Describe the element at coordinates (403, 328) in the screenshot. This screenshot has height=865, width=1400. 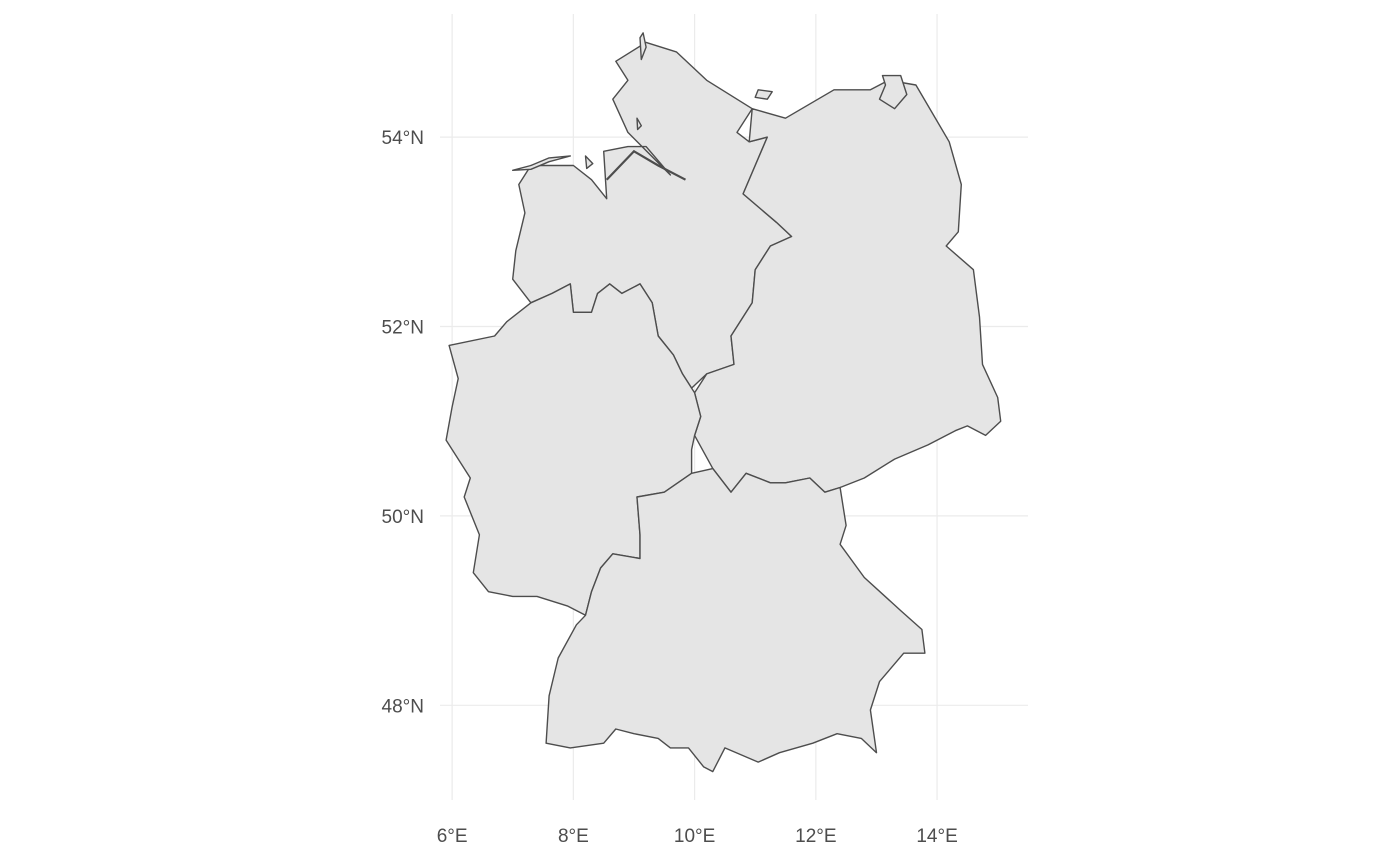
I see `y-tick-label: 52°N` at that location.